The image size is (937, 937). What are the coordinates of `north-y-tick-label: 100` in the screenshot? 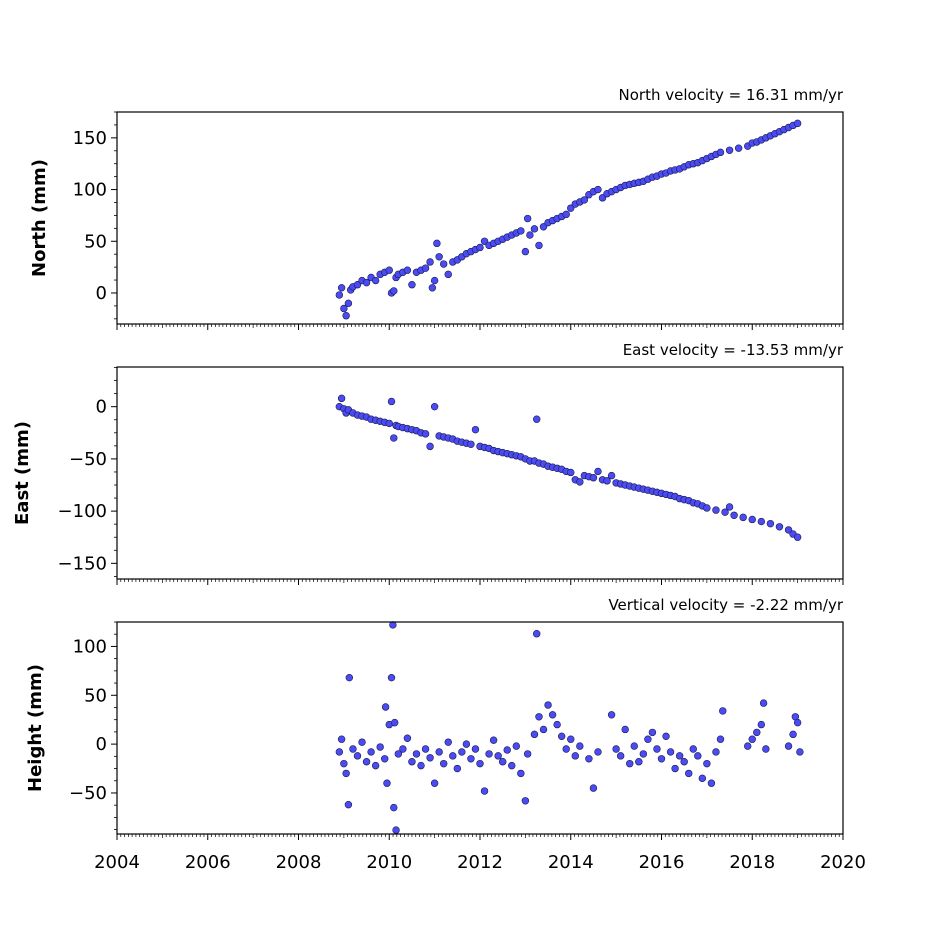 It's located at (90, 190).